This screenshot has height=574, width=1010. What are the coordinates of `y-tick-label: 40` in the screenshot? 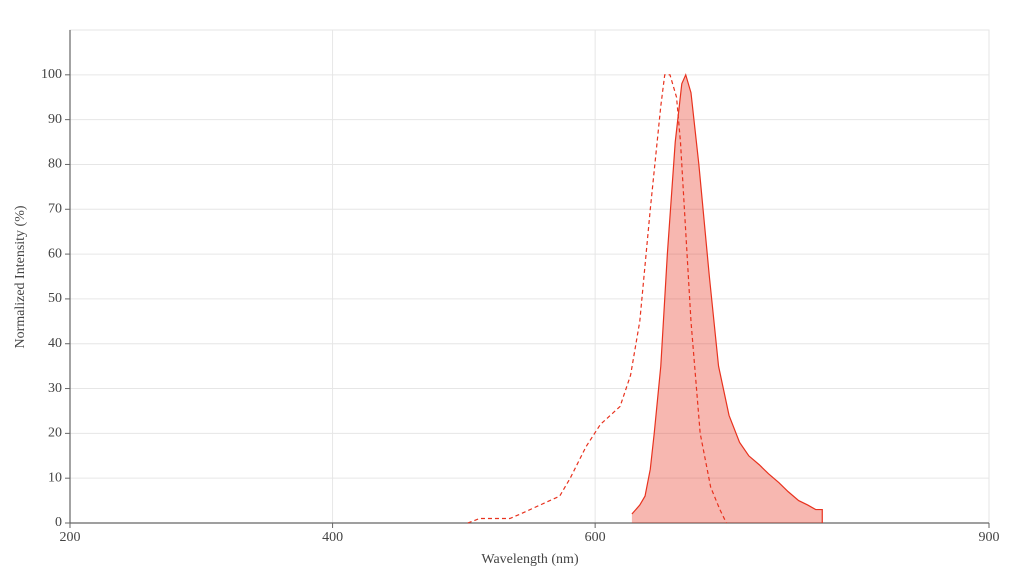 It's located at (55, 343).